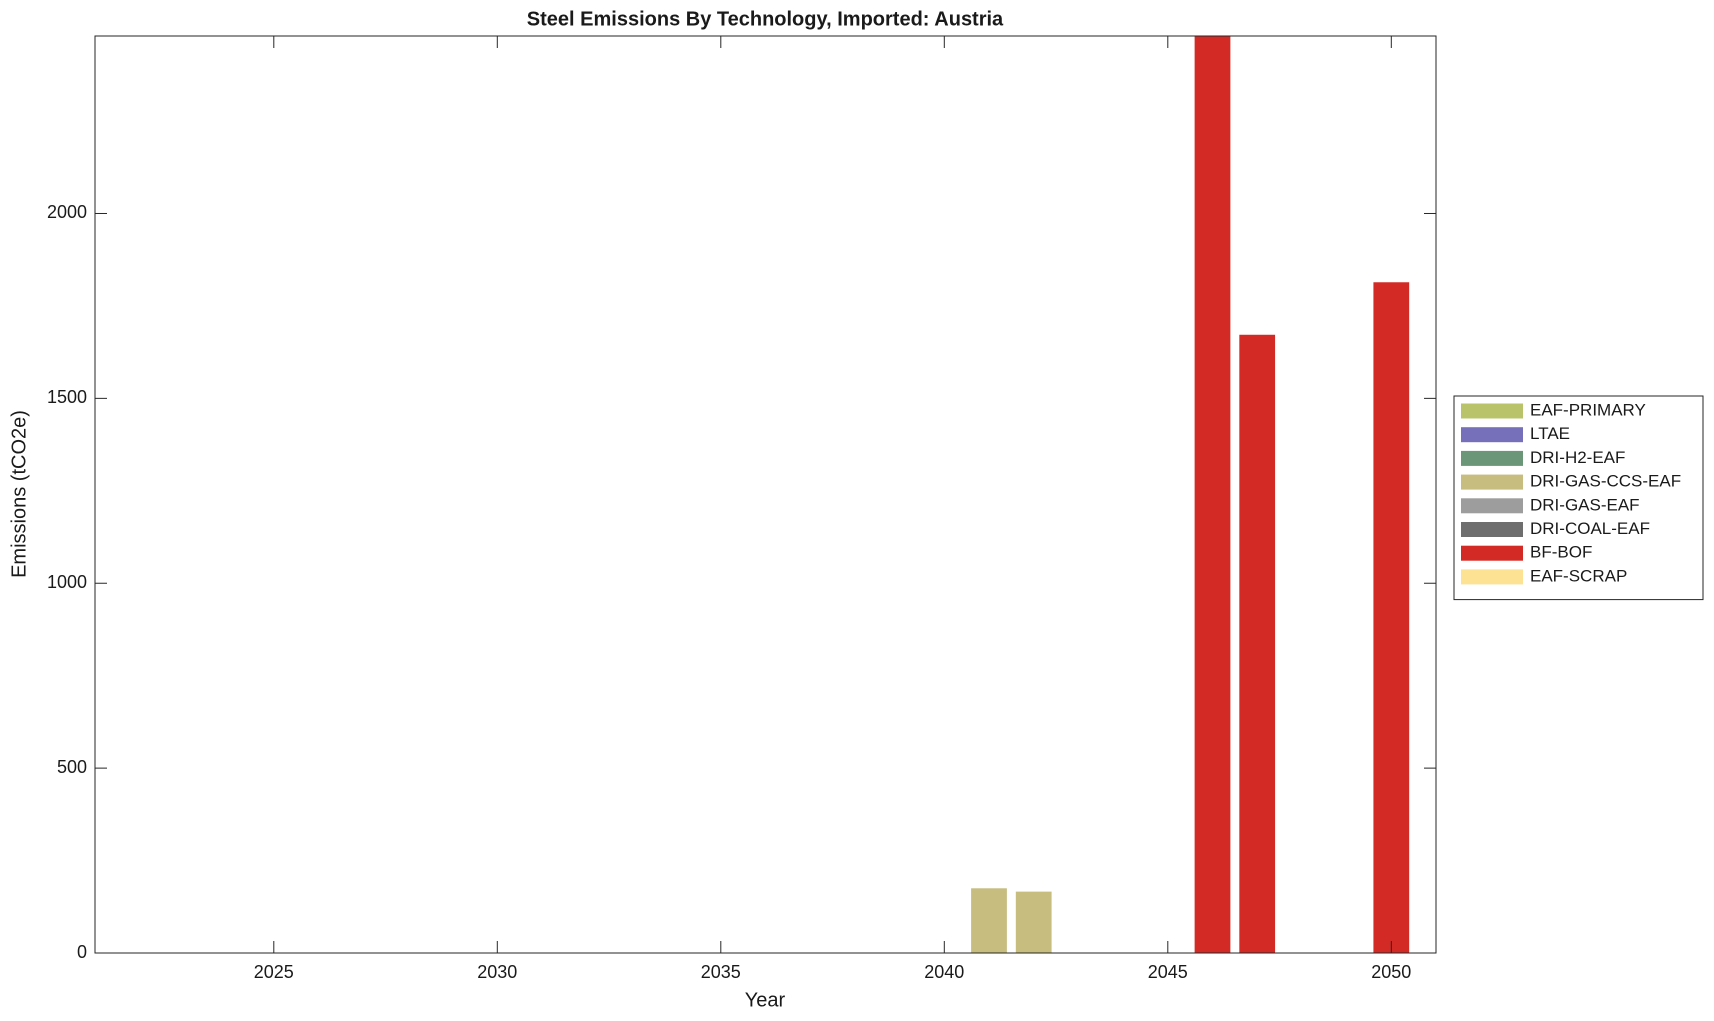 The image size is (1714, 1021). What do you see at coordinates (274, 972) in the screenshot?
I see `x-tick-label: 2025` at bounding box center [274, 972].